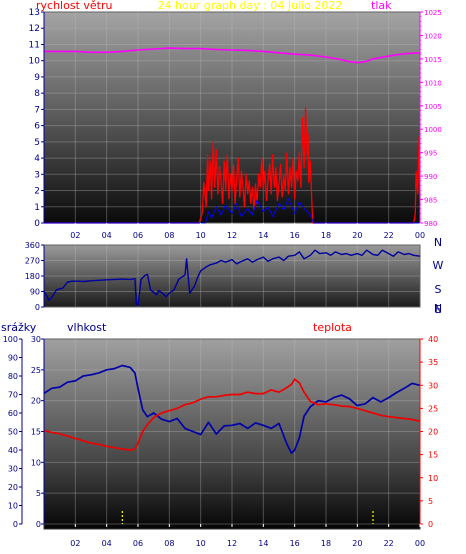 The width and height of the screenshot is (466, 554). I want to click on wind-speed-tick-label: 4, so click(37, 159).